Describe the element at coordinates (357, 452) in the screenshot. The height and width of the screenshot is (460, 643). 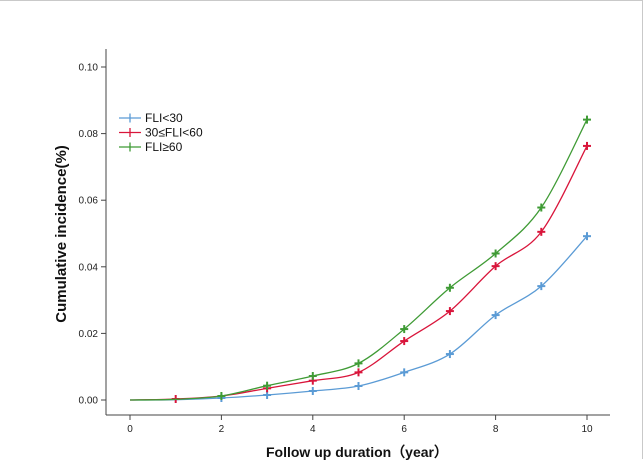
I see `x-axis-title: Follow up duration（year）` at that location.